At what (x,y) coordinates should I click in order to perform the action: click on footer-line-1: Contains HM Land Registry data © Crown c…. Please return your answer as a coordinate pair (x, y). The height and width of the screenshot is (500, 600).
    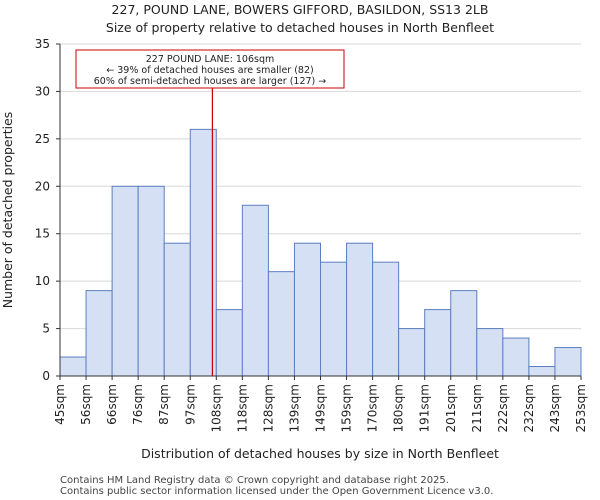
    Looking at the image, I should click on (254, 480).